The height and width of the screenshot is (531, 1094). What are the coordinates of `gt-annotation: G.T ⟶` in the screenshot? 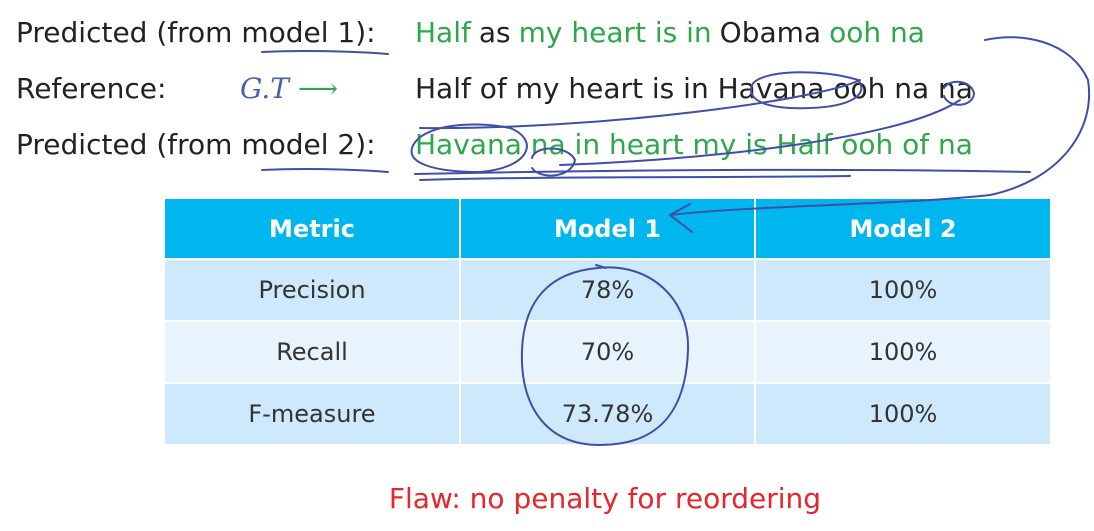 It's located at (289, 88).